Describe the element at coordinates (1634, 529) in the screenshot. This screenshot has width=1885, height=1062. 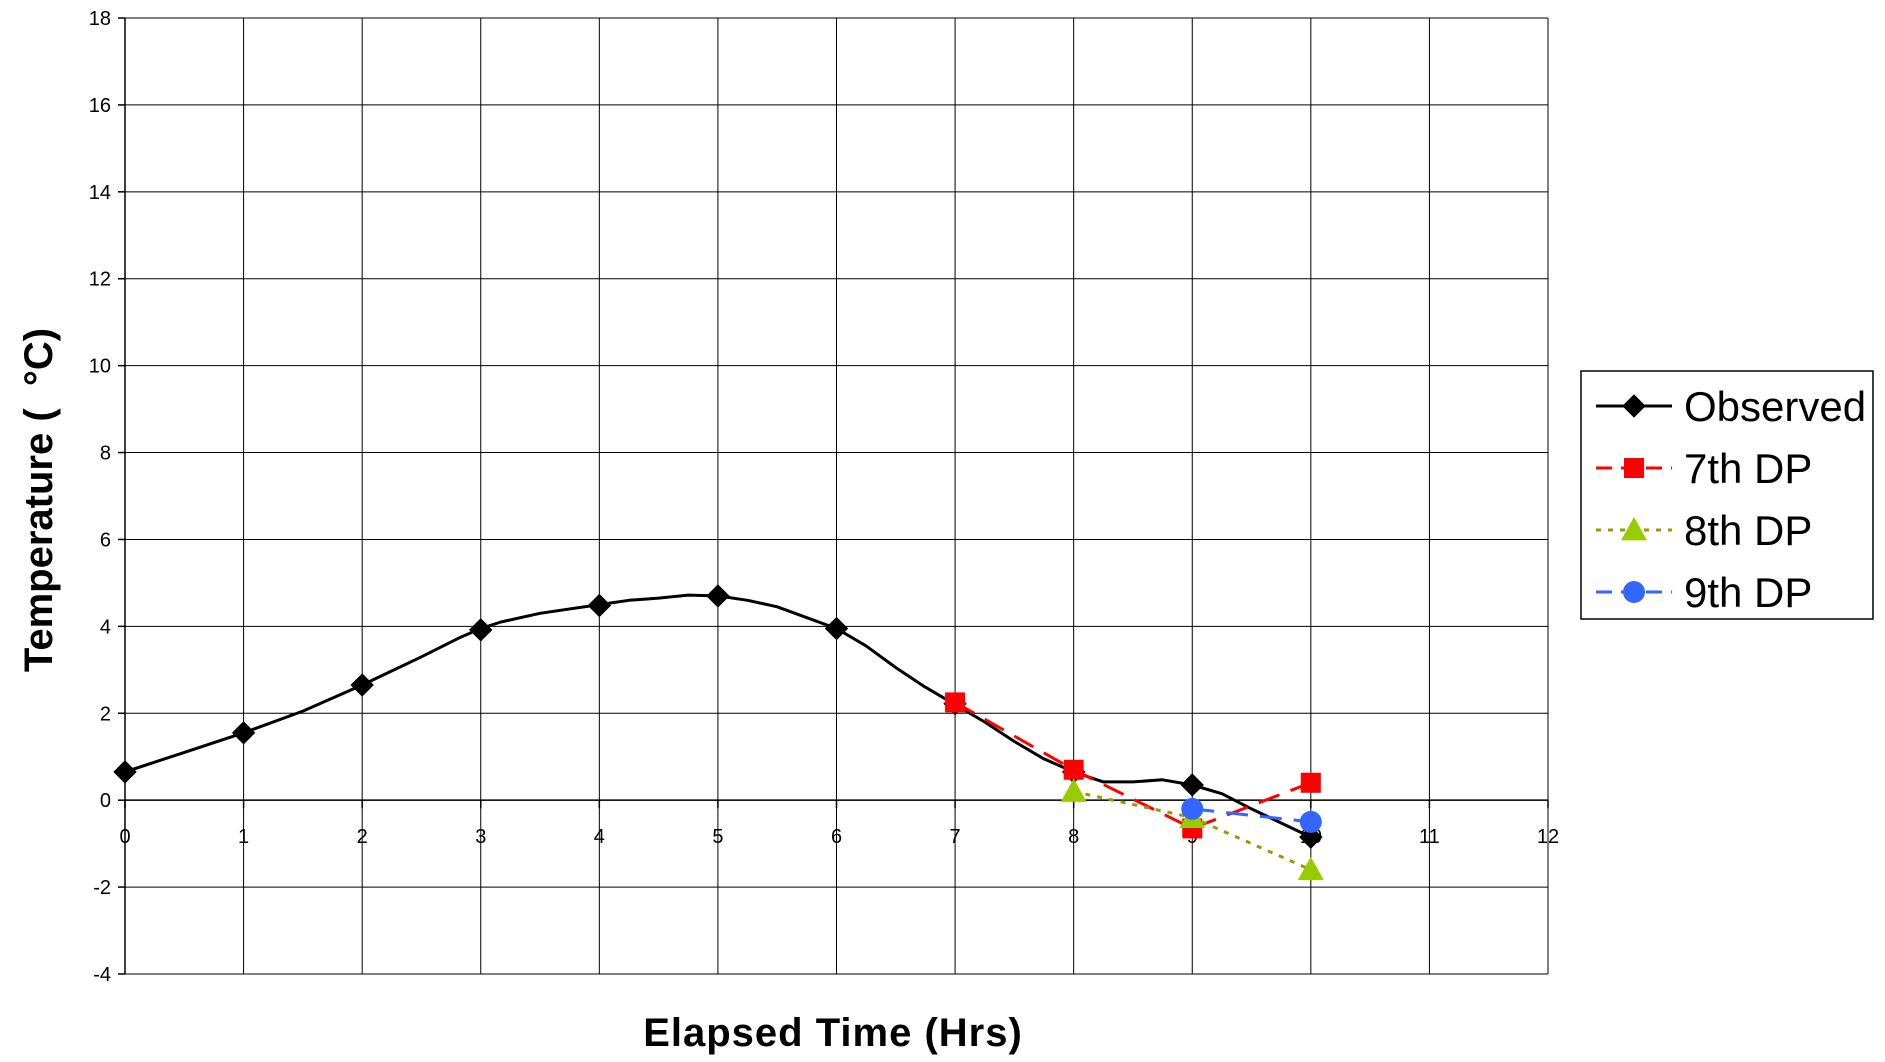
I see `legend-marker-8th-dp` at that location.